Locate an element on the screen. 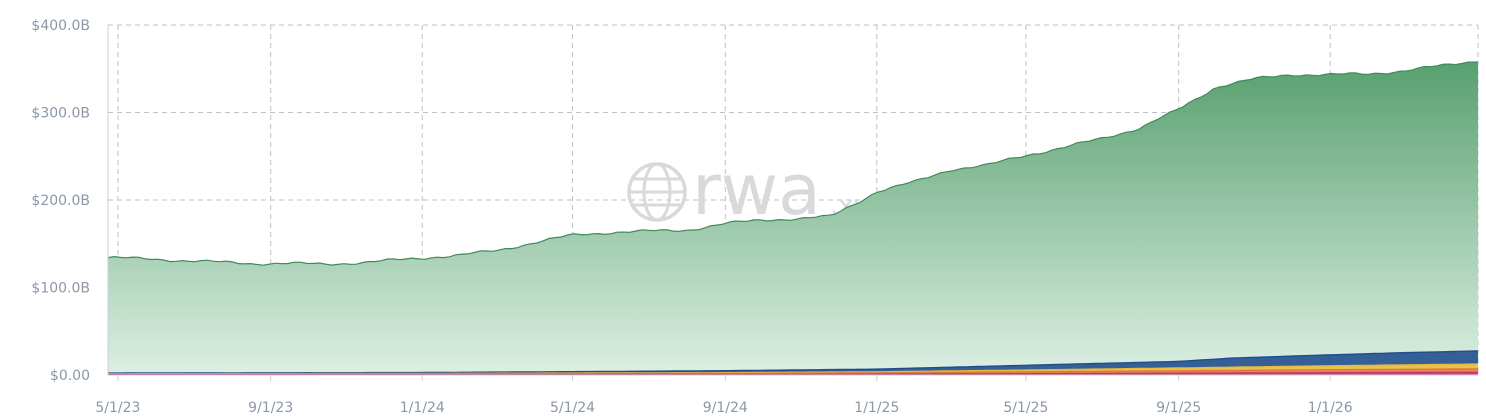  y-tick-labels: $0.00 $100.0B $200.0B $300.0B $400.0B is located at coordinates (60, 201).